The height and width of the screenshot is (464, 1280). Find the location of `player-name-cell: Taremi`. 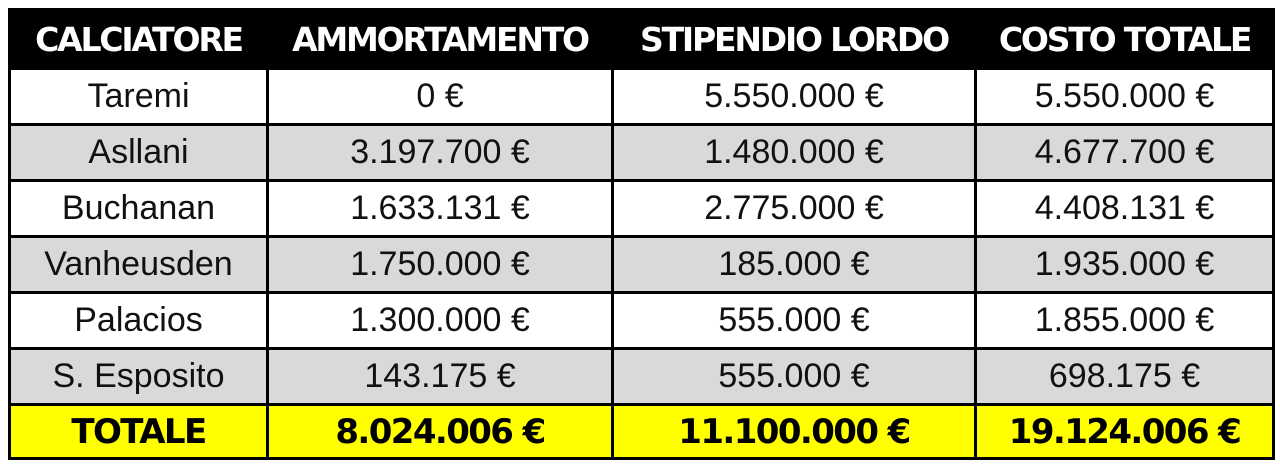

player-name-cell: Taremi is located at coordinates (138, 96).